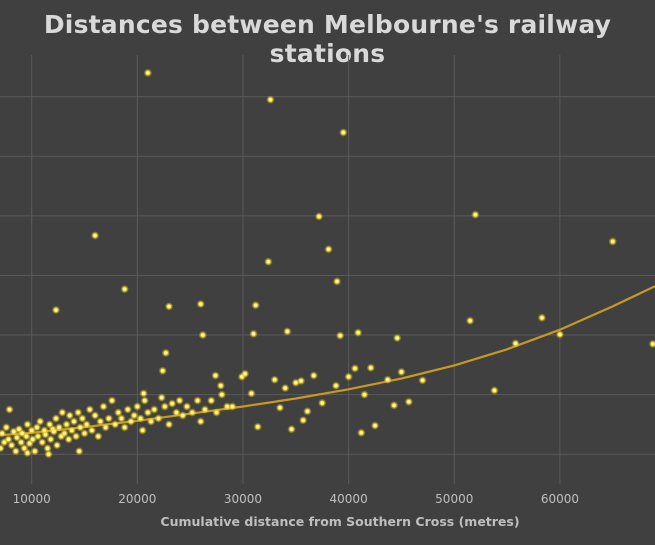 This screenshot has height=545, width=655. I want to click on x-tick-label: 20000, so click(137, 499).